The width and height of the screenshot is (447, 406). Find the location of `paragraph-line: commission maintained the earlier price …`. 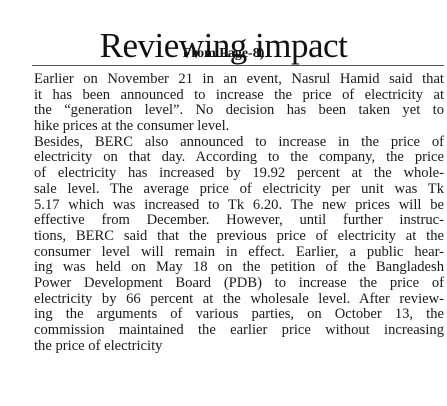

paragraph-line: commission maintained the earlier price … is located at coordinates (239, 330).